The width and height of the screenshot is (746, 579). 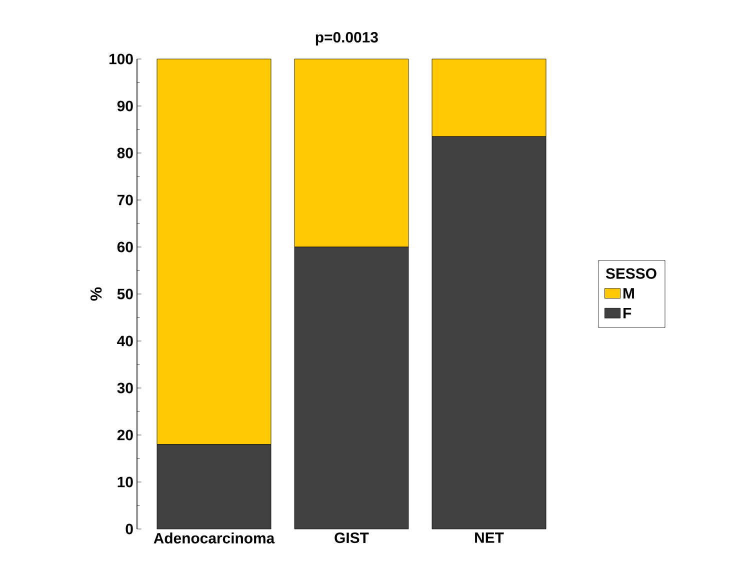 I want to click on y-tick-label: 80, so click(x=125, y=153).